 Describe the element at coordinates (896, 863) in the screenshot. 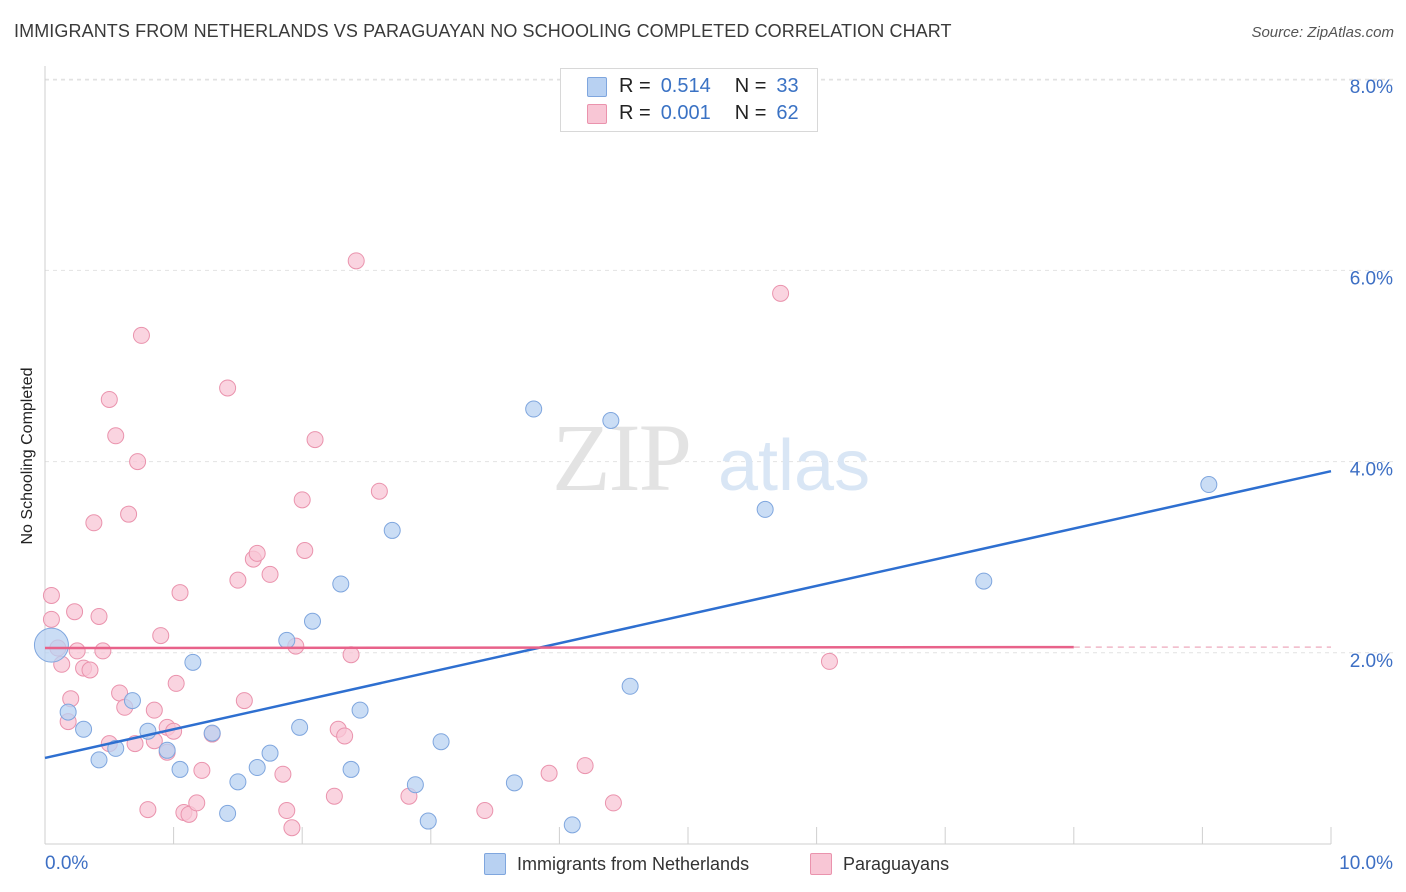

I see `bottom-legend-label: Paraguayans` at that location.